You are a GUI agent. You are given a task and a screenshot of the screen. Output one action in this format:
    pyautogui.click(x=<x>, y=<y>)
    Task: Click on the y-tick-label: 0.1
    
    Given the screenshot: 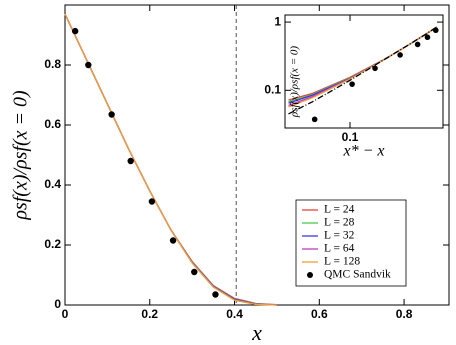 What is the action you would take?
    pyautogui.click(x=272, y=89)
    